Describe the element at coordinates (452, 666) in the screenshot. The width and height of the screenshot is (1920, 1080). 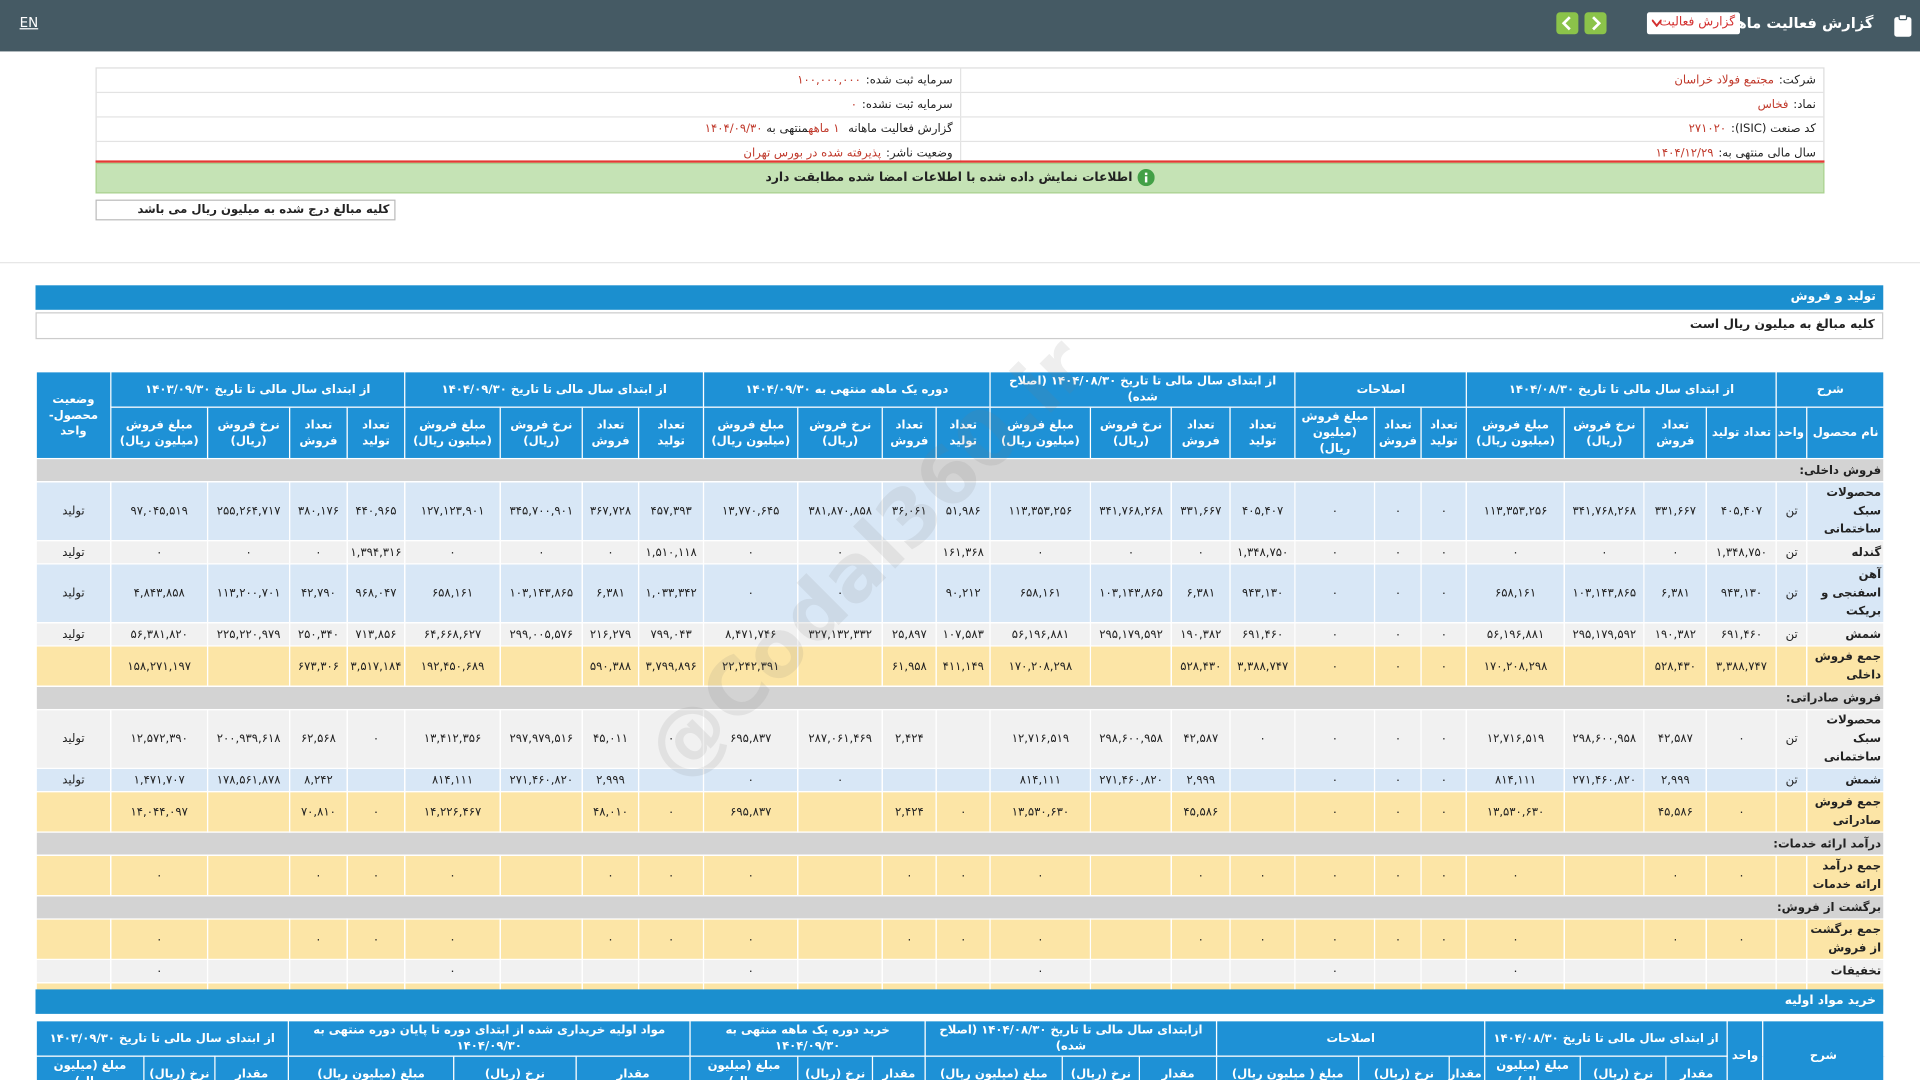
I see `table-cell: ۱۹۲,۴۵۰,۶۸۹` at that location.